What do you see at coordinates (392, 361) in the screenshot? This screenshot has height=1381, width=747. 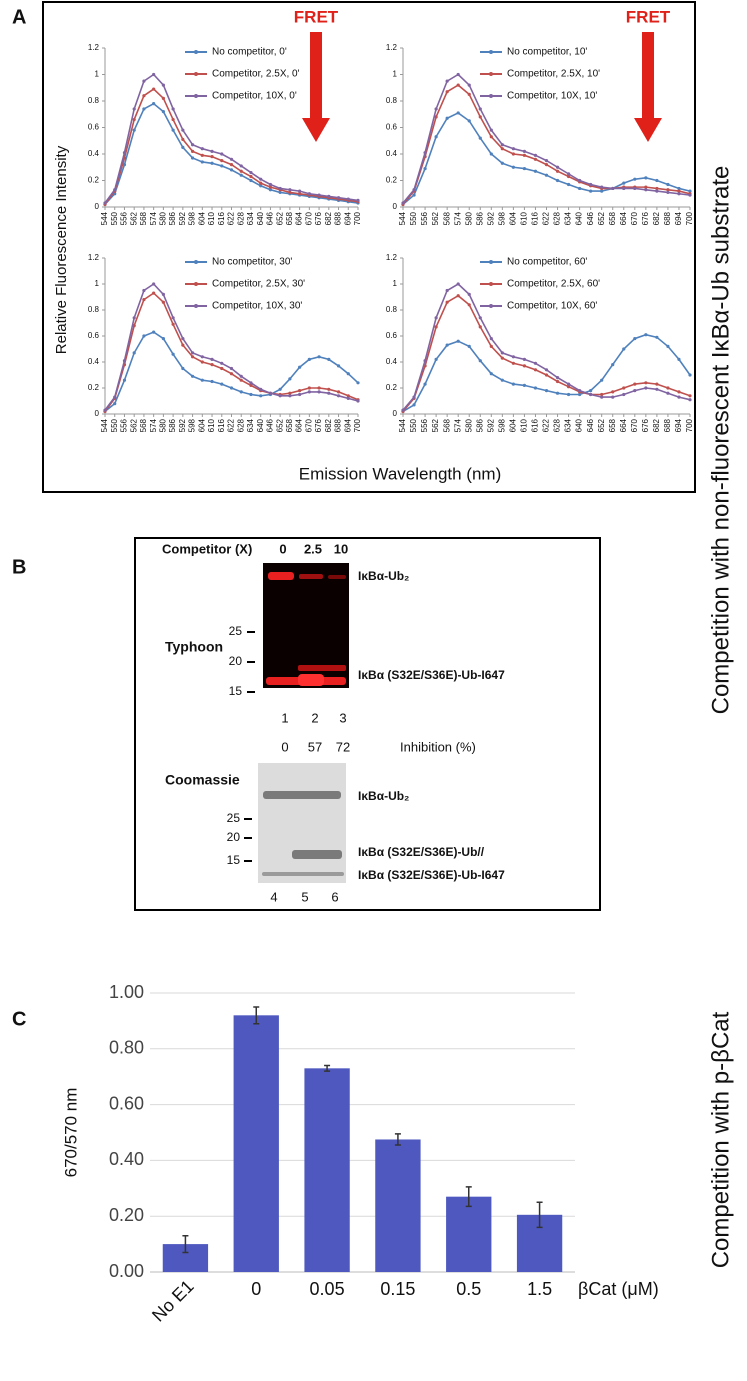 I see `y-tick-label: 0.4` at bounding box center [392, 361].